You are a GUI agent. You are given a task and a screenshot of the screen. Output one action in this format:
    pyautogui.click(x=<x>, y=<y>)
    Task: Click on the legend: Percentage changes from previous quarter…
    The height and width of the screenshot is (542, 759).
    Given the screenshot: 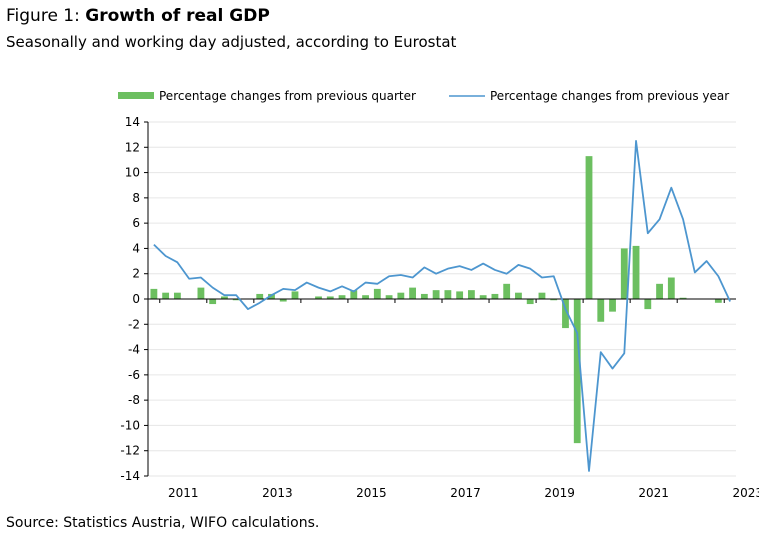 What is the action you would take?
    pyautogui.click(x=423, y=96)
    